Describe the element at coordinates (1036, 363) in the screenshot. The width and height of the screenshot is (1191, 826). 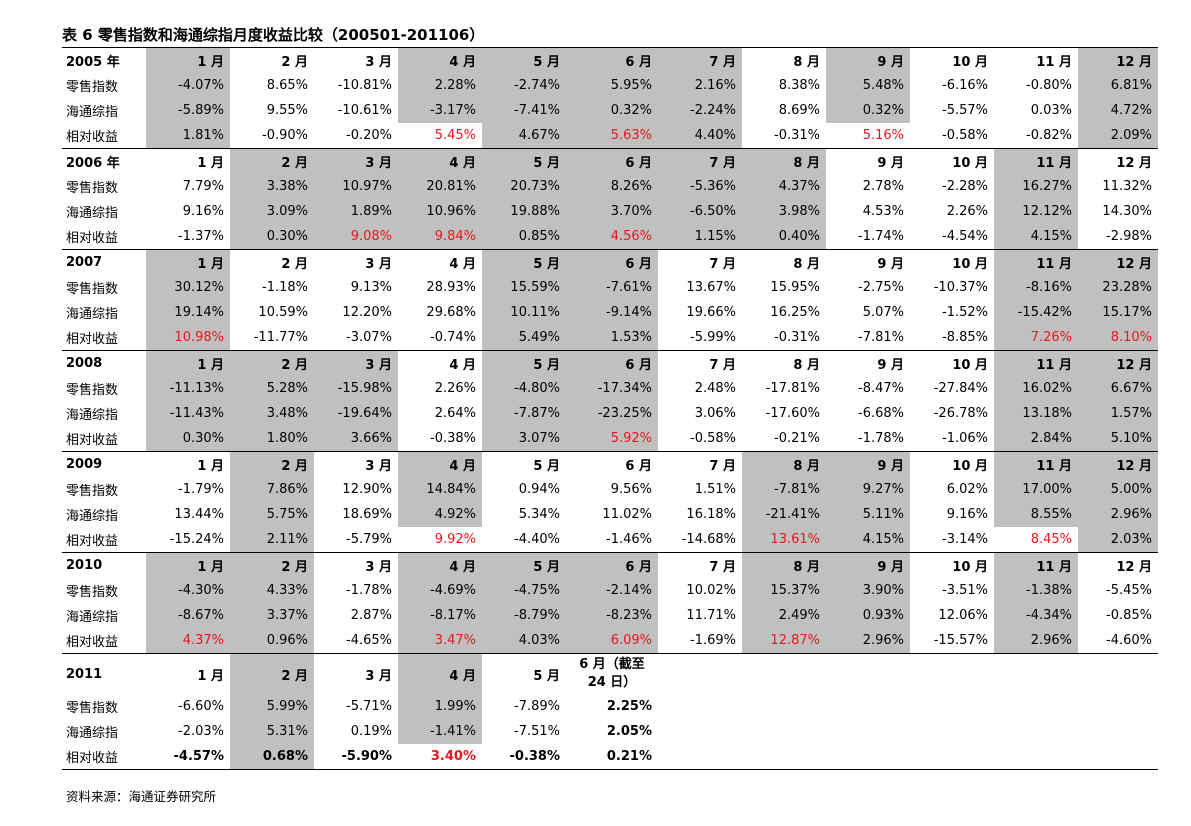
I see `month-header: 11 月` at that location.